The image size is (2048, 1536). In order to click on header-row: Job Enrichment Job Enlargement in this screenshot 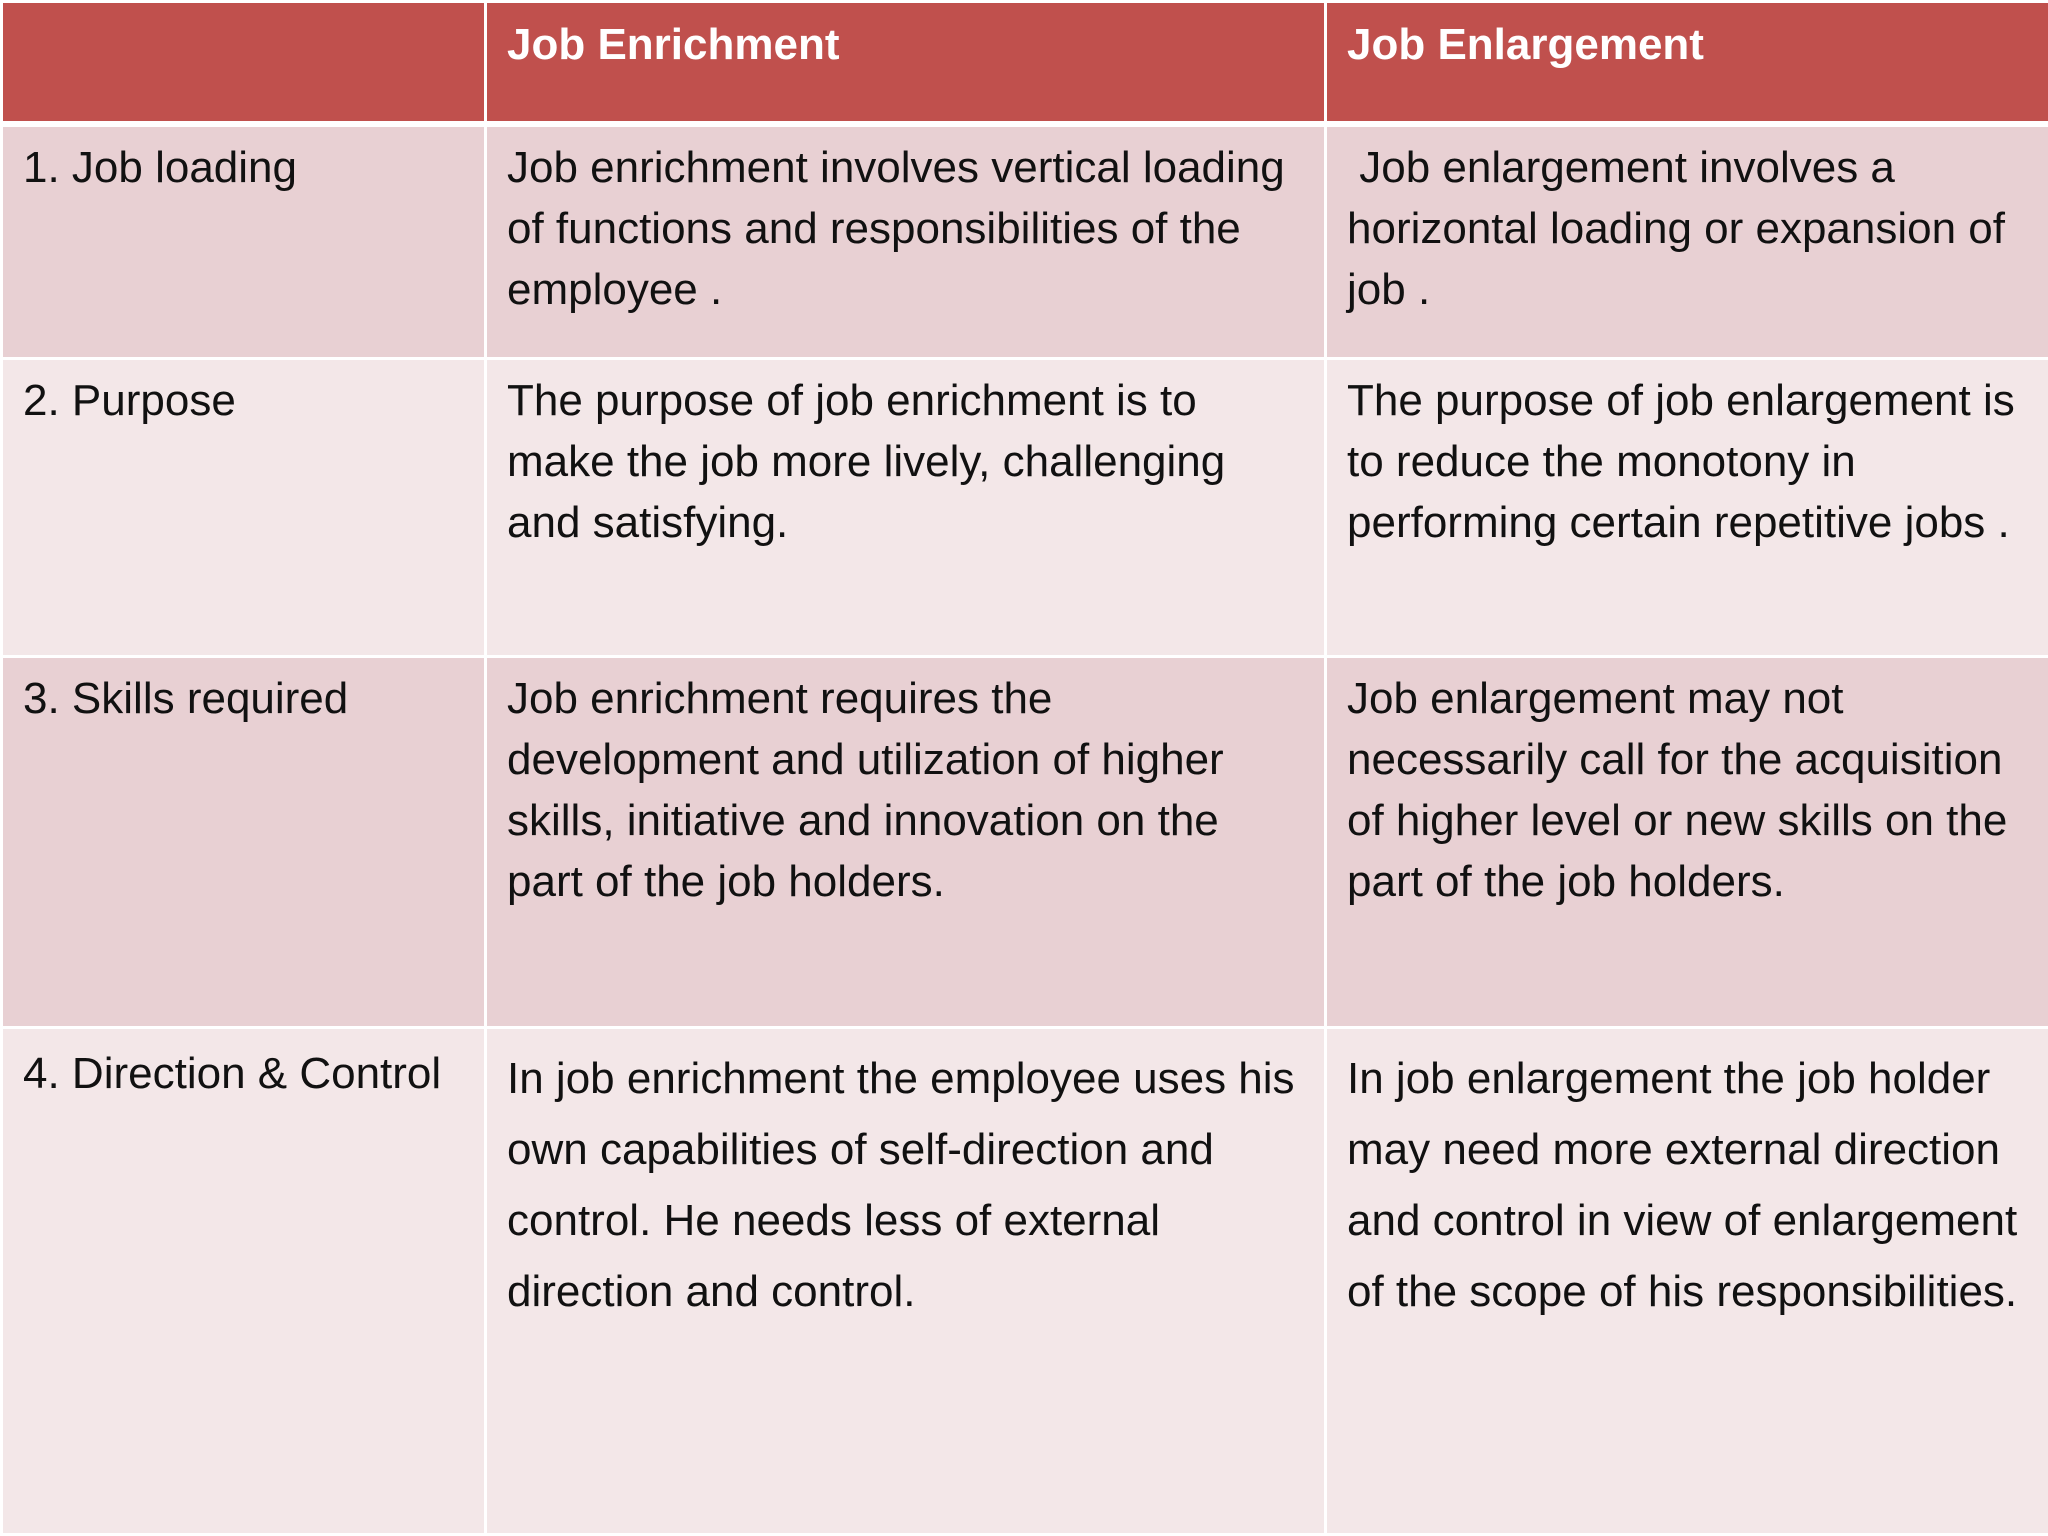, I will do `click(1024, 63)`.